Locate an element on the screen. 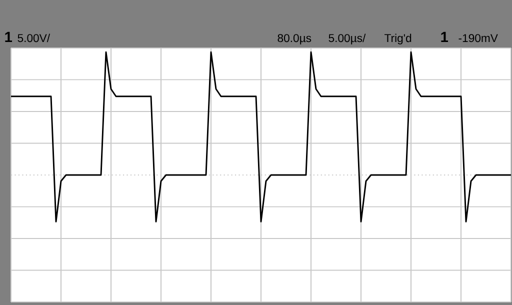  text: 80.0µs is located at coordinates (295, 39).